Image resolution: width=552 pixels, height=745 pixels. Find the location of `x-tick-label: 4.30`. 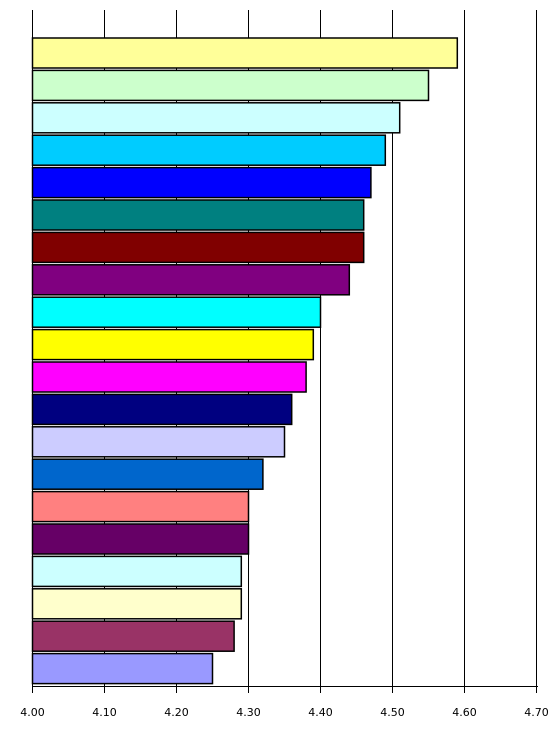

x-tick-label: 4.30 is located at coordinates (248, 712).